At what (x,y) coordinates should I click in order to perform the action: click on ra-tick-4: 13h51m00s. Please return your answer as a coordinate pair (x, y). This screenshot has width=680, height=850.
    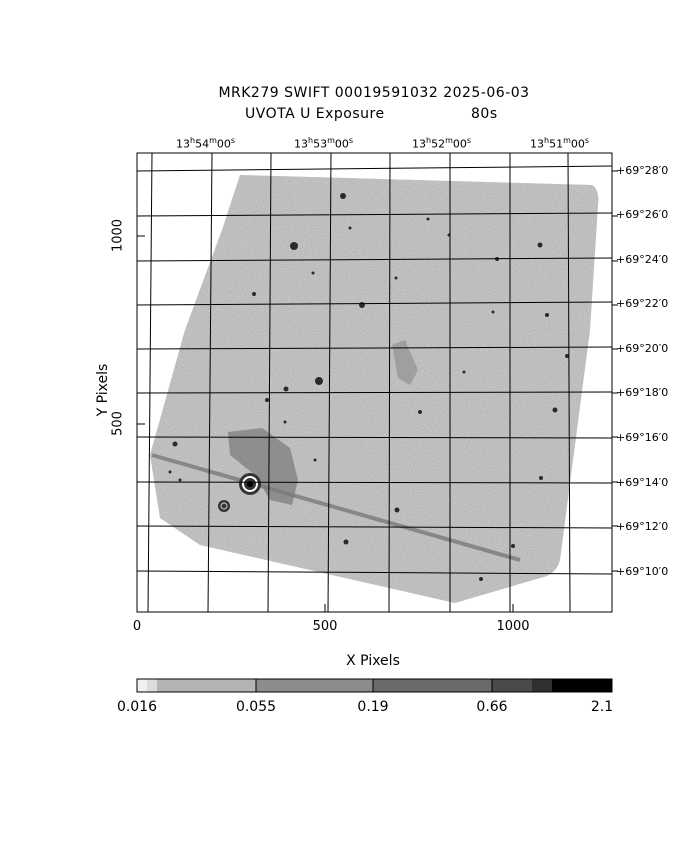
    Looking at the image, I should click on (560, 143).